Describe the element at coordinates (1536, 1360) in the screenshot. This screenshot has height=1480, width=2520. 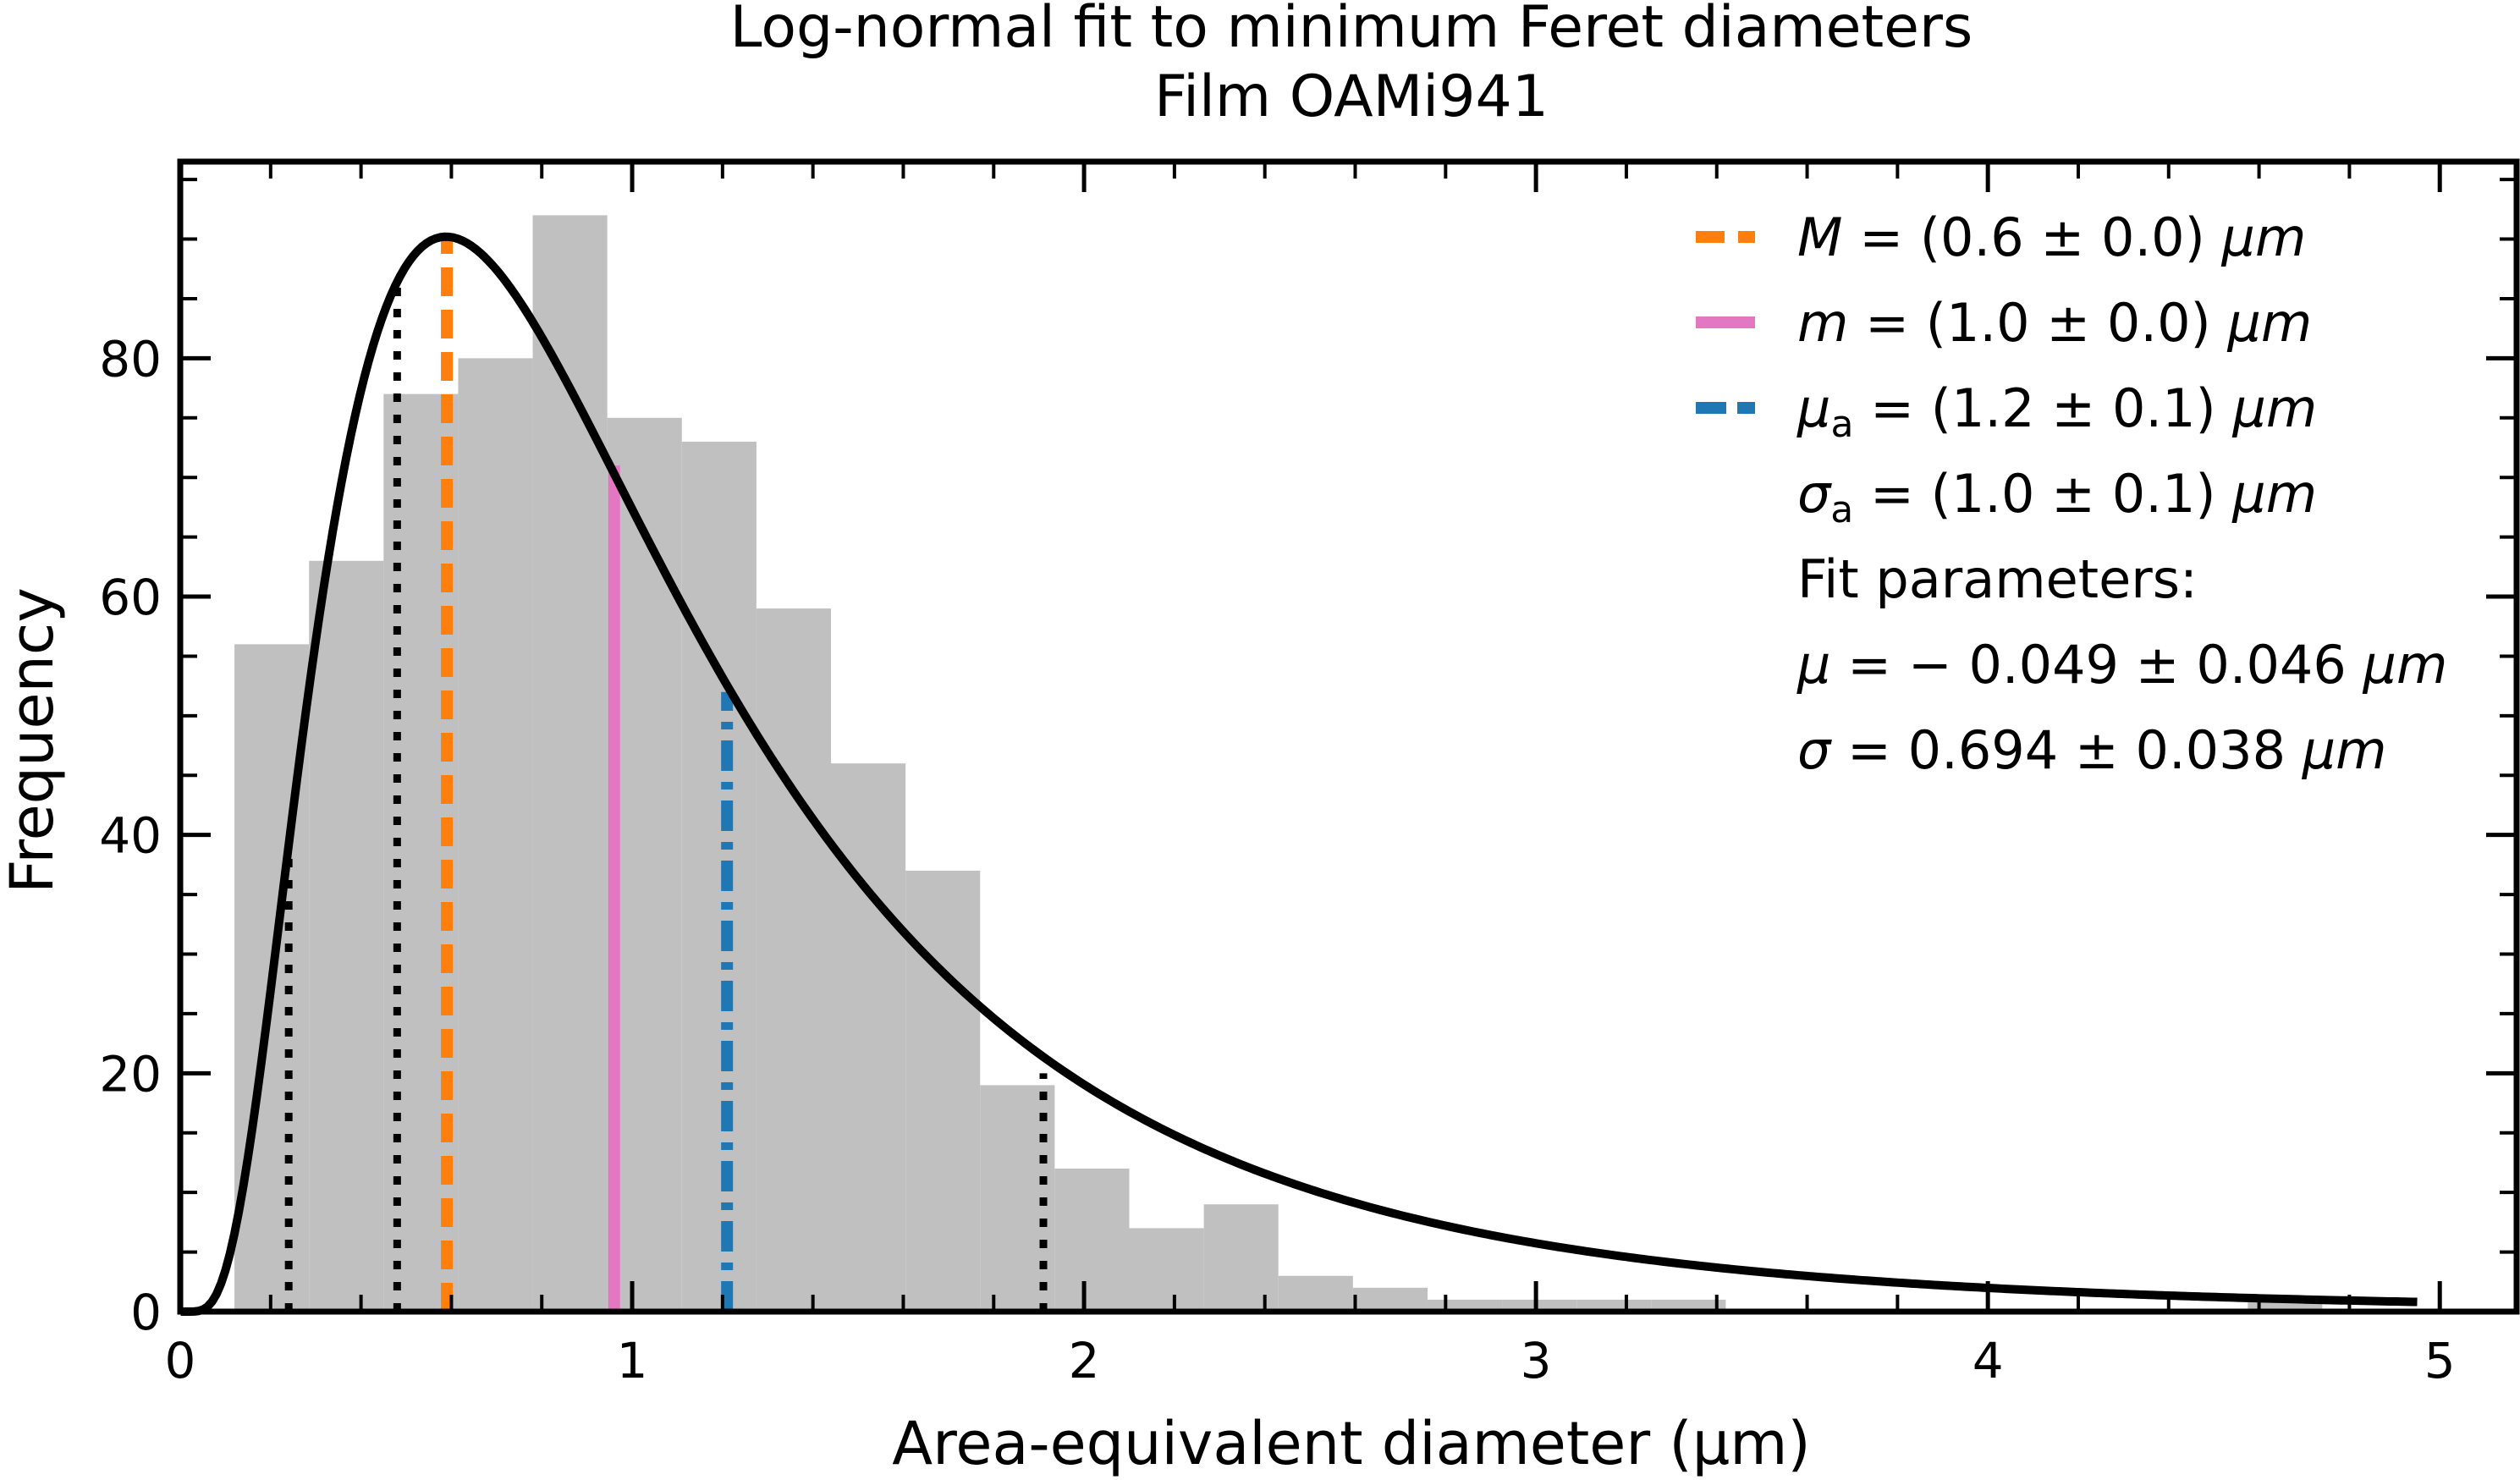
I see `x-tick-label: 3` at that location.